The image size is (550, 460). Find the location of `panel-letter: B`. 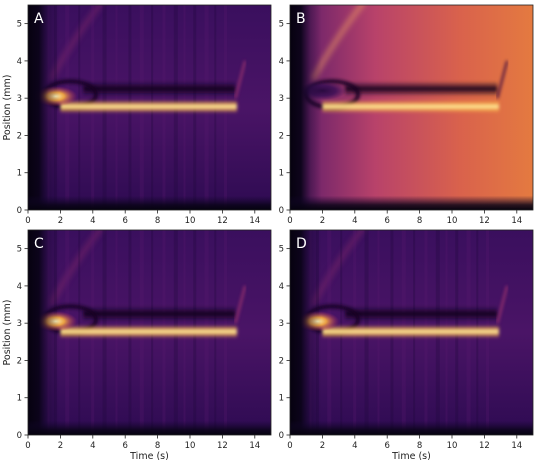

panel-letter: B is located at coordinates (301, 19).